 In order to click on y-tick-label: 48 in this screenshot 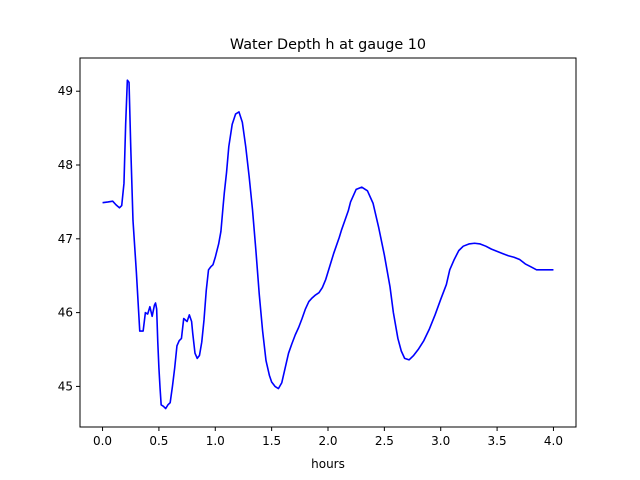, I will do `click(65, 165)`.